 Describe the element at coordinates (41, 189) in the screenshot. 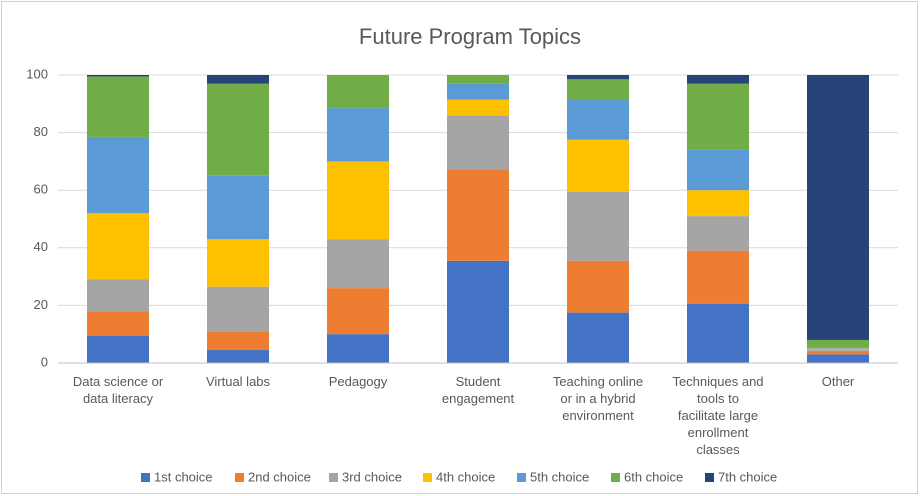

I see `y-tick-label: 60` at that location.